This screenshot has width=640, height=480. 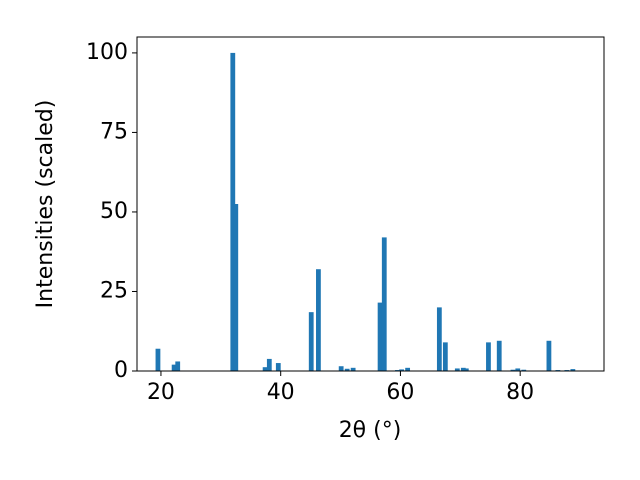 What do you see at coordinates (114, 131) in the screenshot?
I see `y-tick-label: 75` at bounding box center [114, 131].